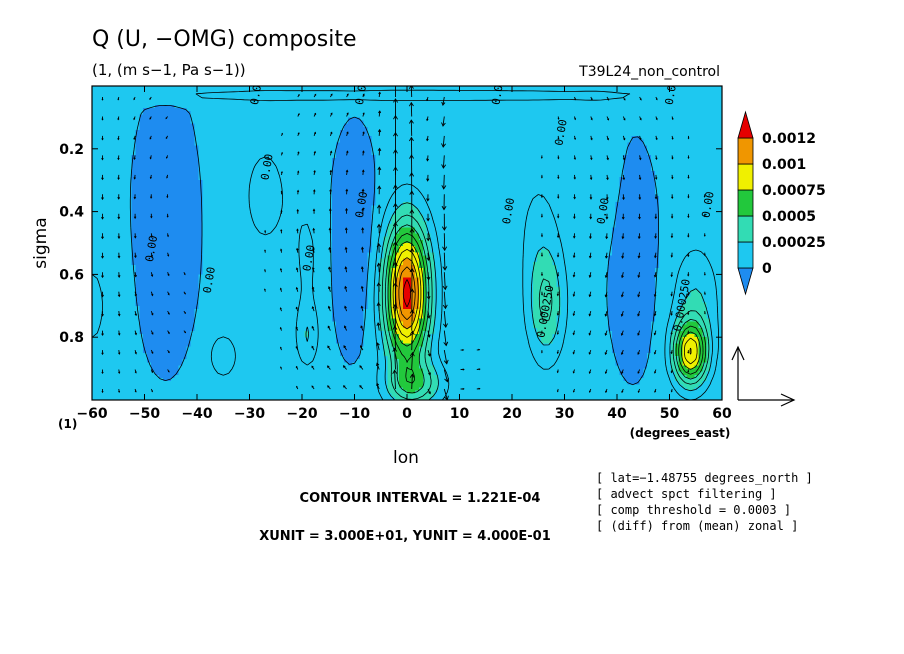 Image resolution: width=904 pixels, height=654 pixels. What do you see at coordinates (789, 217) in the screenshot?
I see `colorbar-label: 0.0005` at bounding box center [789, 217].